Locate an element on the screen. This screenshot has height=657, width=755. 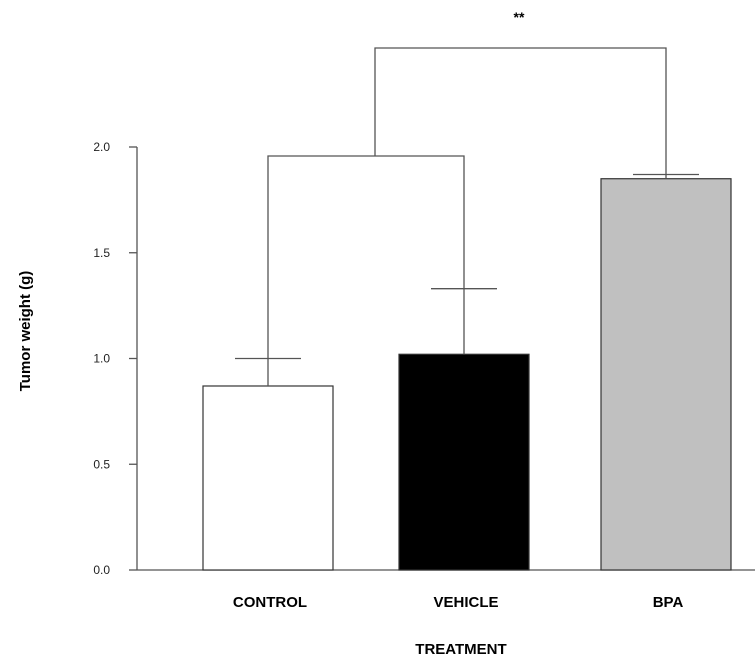
x-axis-title: TREATMENT is located at coordinates (460, 649).